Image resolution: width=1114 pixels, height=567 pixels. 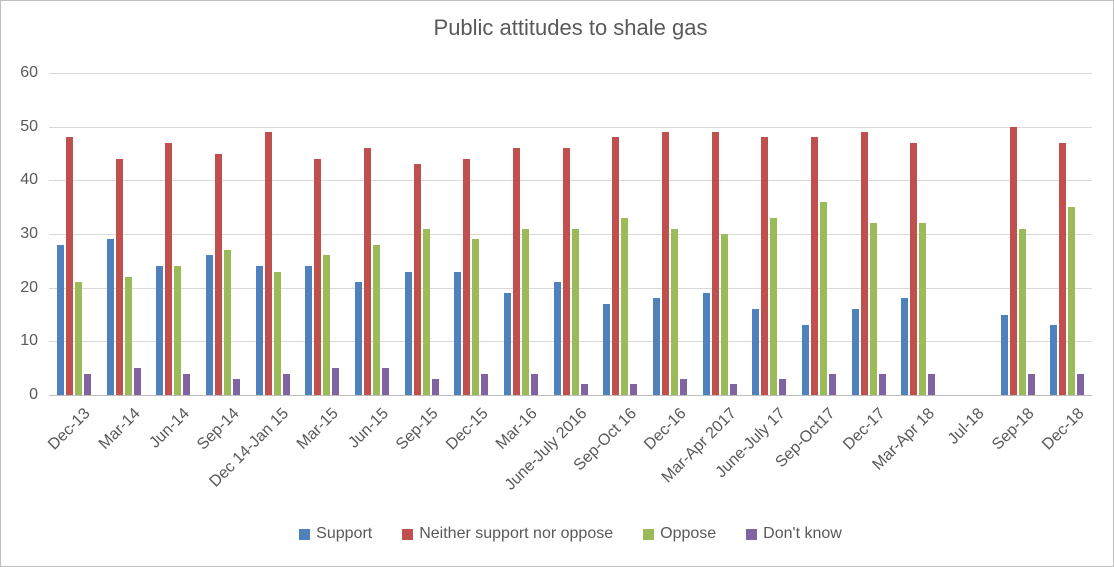 I want to click on legend-label: Support, so click(x=344, y=533).